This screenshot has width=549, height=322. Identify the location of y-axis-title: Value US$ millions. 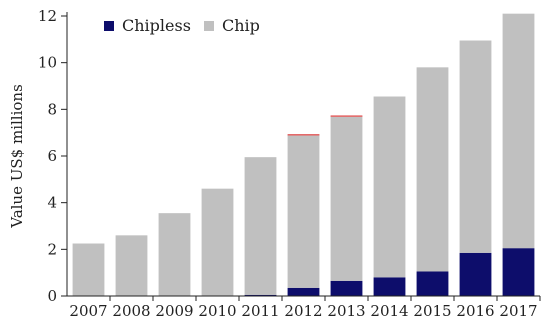
(17, 156).